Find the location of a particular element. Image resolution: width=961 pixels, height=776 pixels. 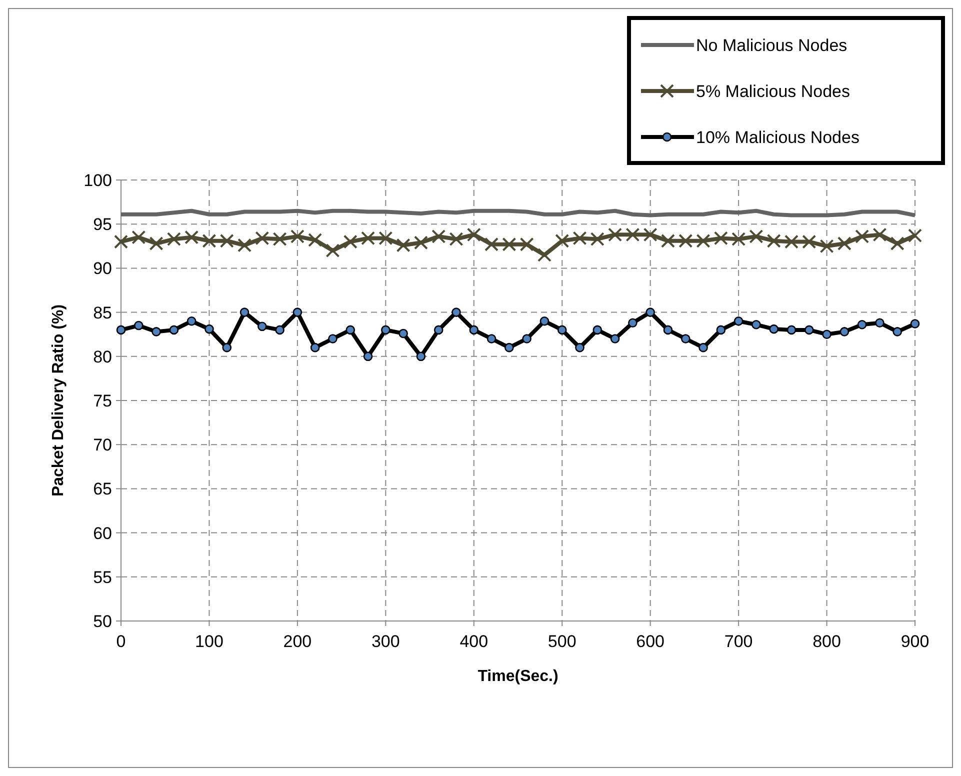

x-tick-label: 600 is located at coordinates (650, 641).